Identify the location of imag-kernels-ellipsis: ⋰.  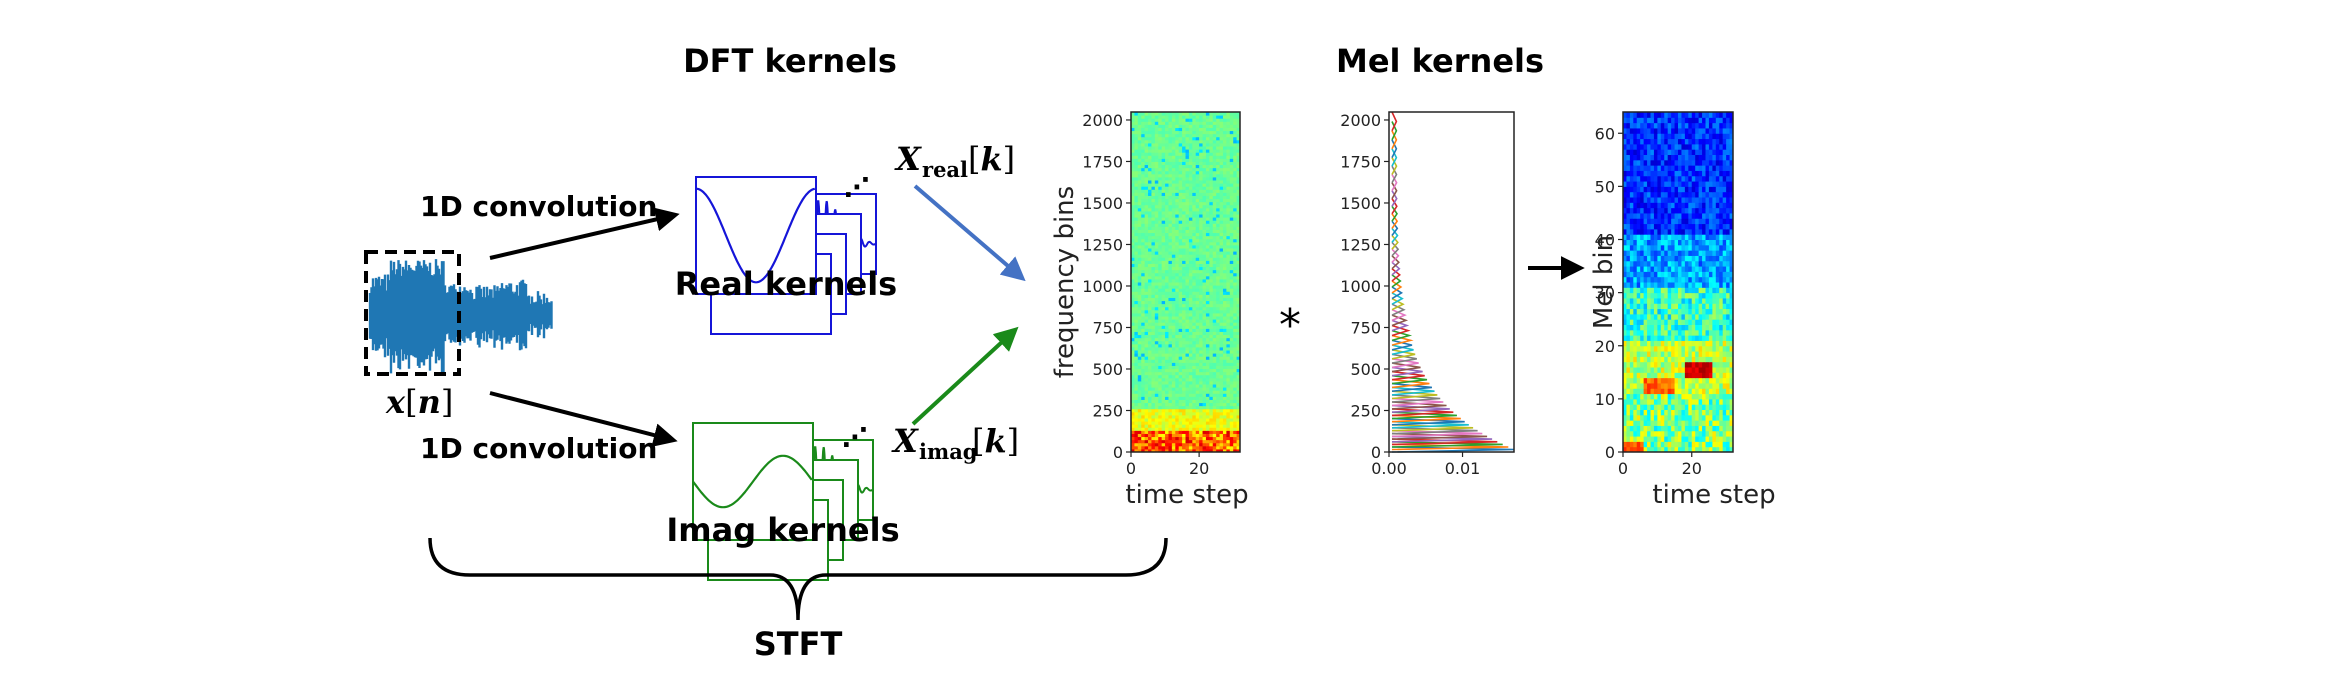
(855, 438).